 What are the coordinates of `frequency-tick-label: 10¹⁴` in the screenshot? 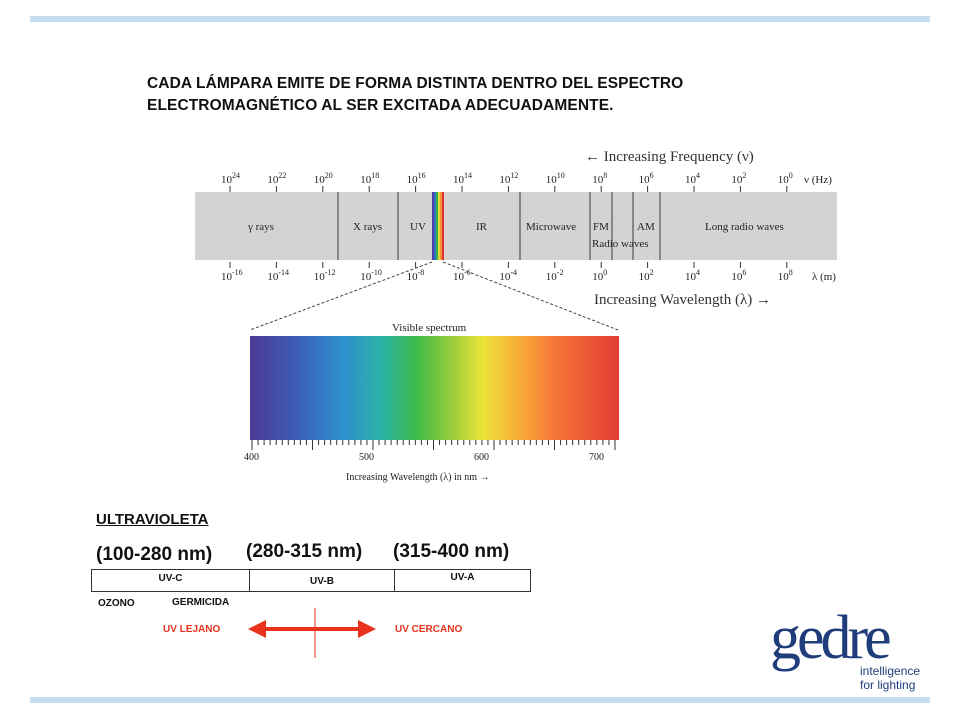 It's located at (462, 178).